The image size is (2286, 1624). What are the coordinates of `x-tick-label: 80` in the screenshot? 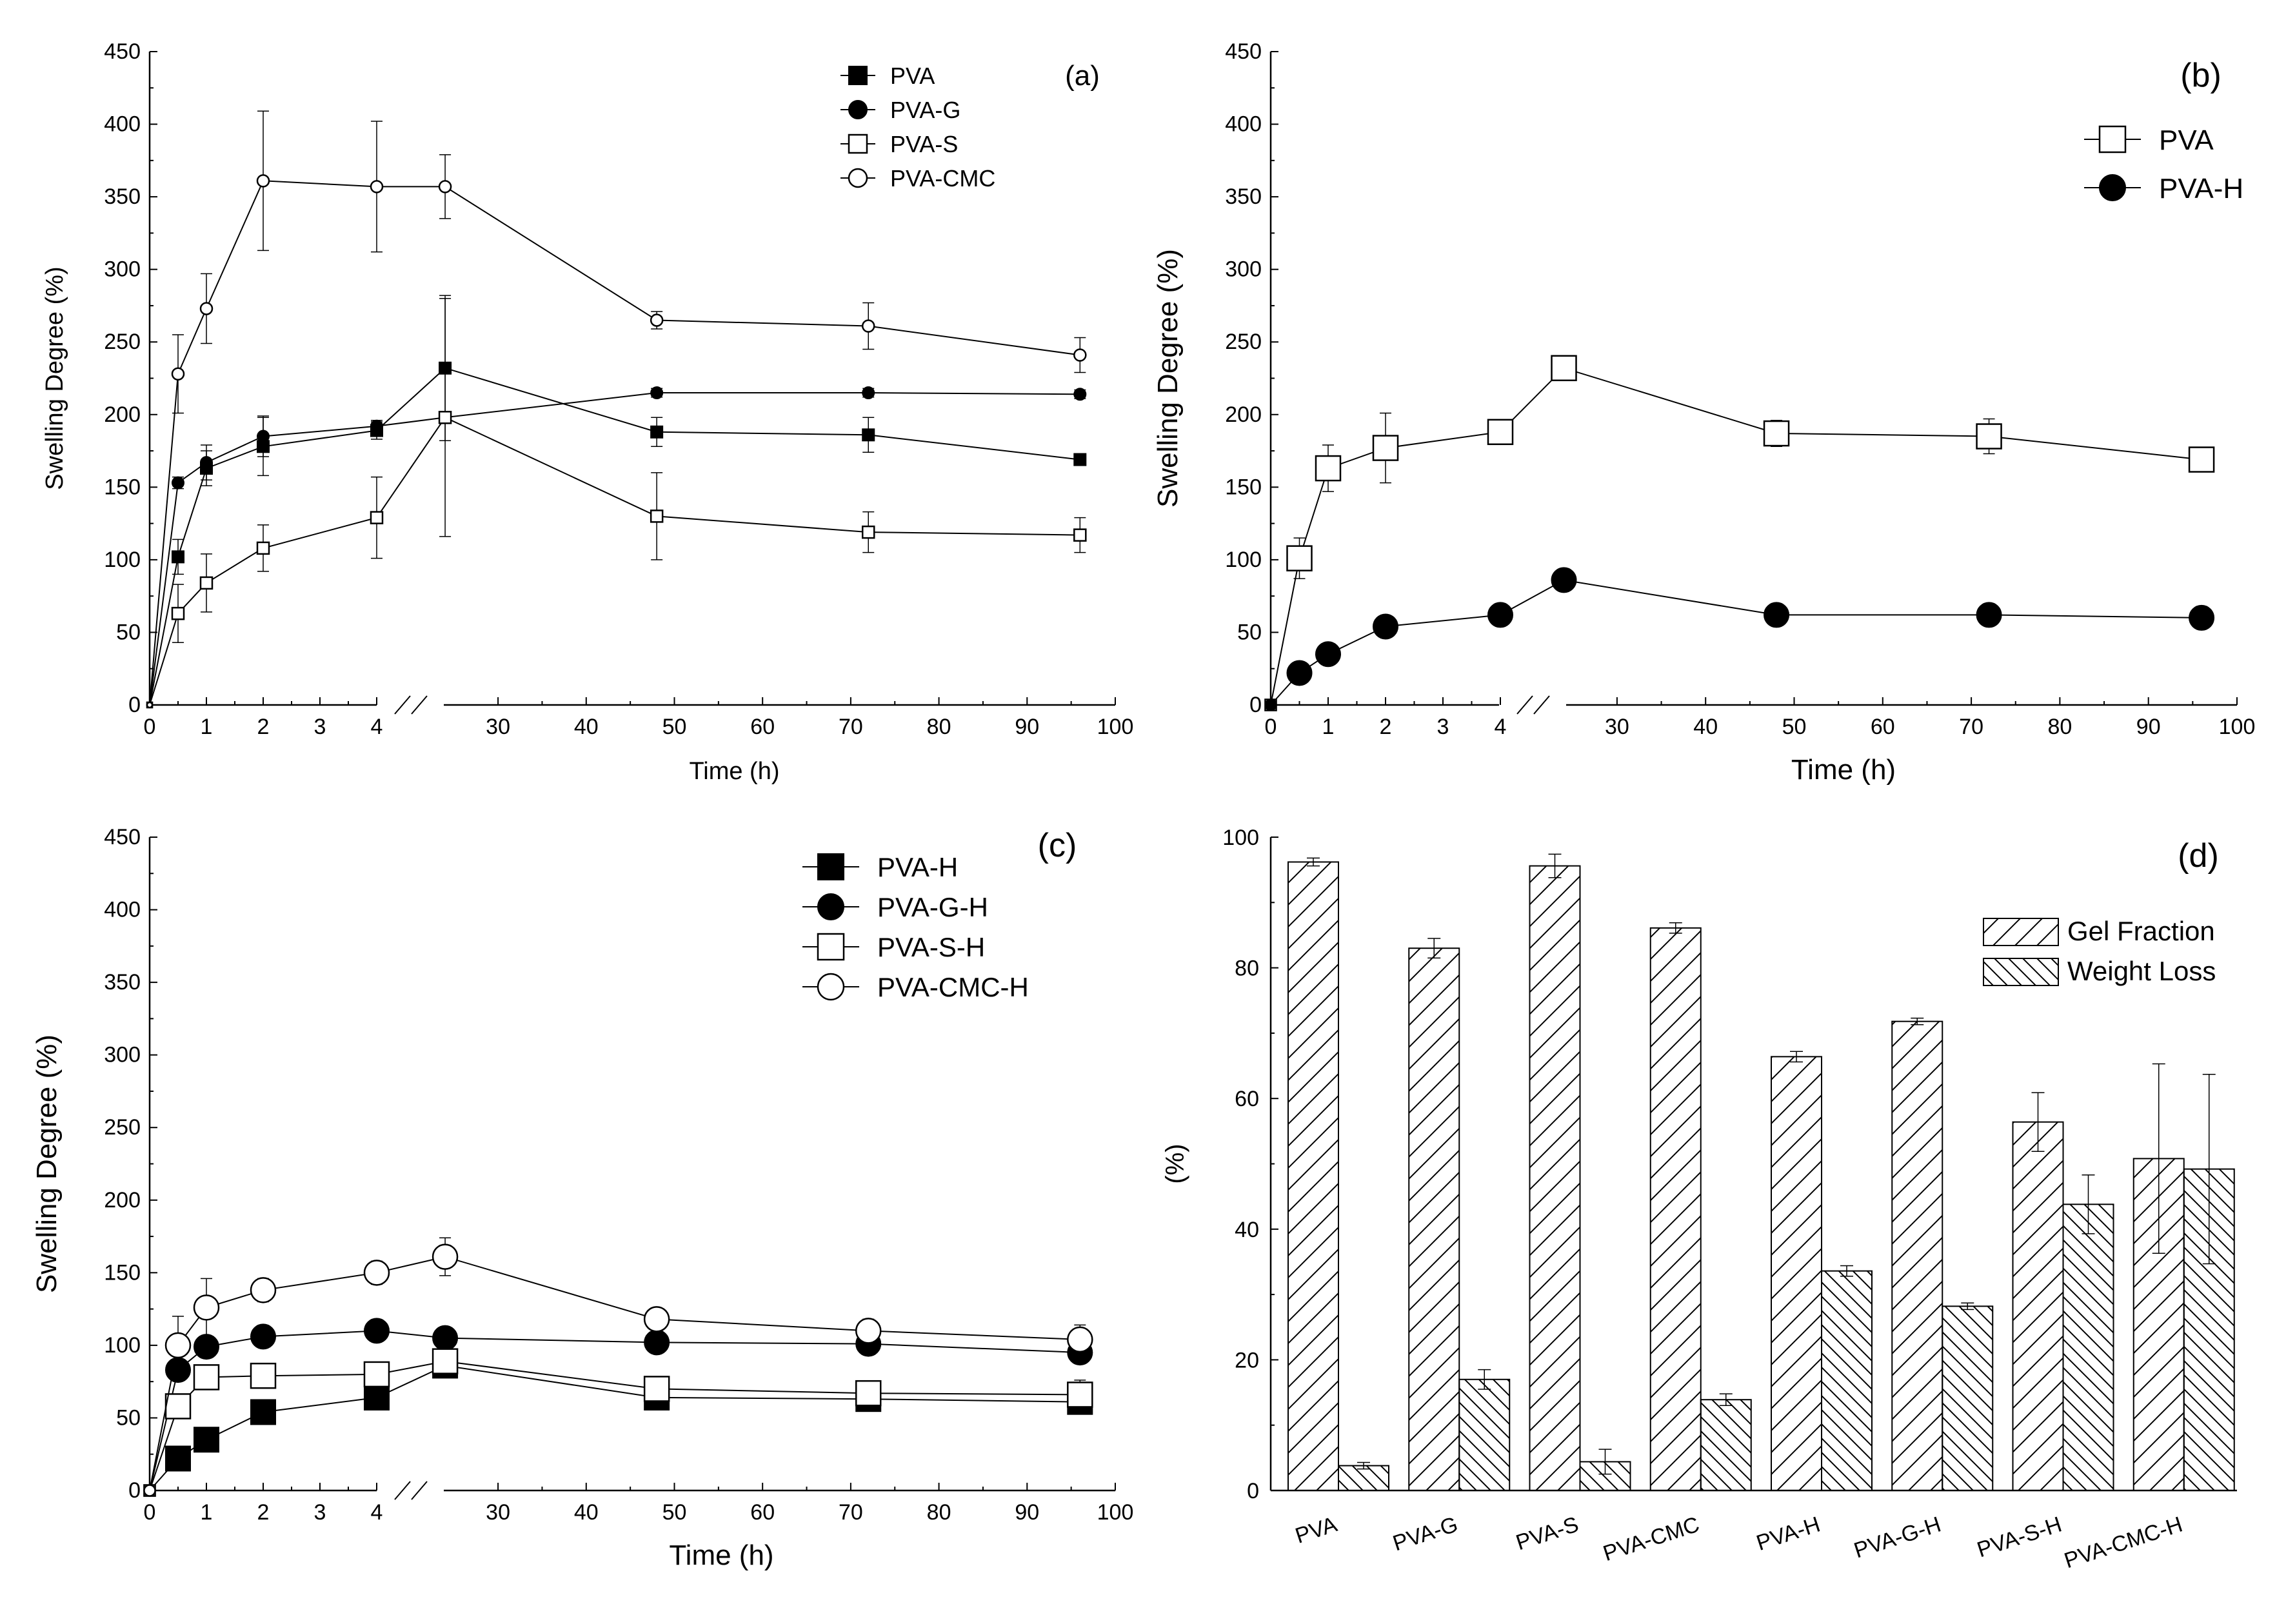 It's located at (2059, 727).